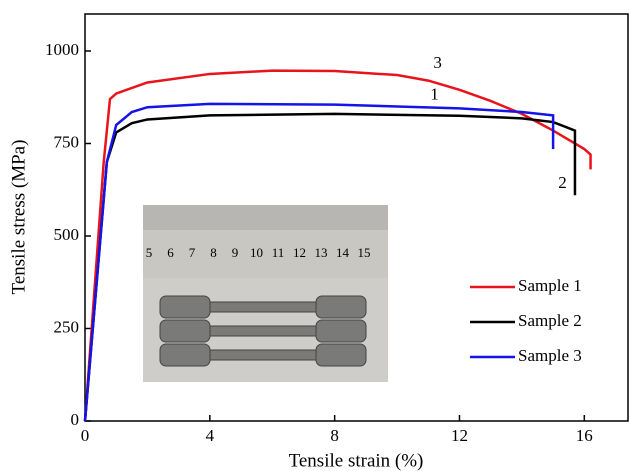 This screenshot has height=471, width=629. What do you see at coordinates (67, 326) in the screenshot?
I see `y-tick-label: 250` at bounding box center [67, 326].